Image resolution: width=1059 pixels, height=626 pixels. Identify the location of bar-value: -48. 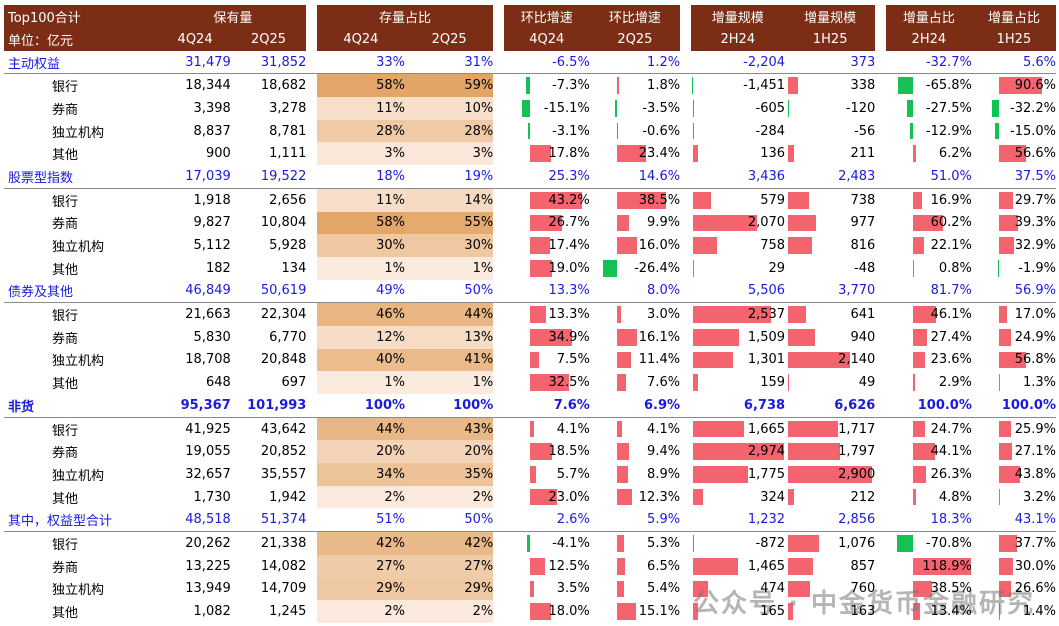
(865, 268).